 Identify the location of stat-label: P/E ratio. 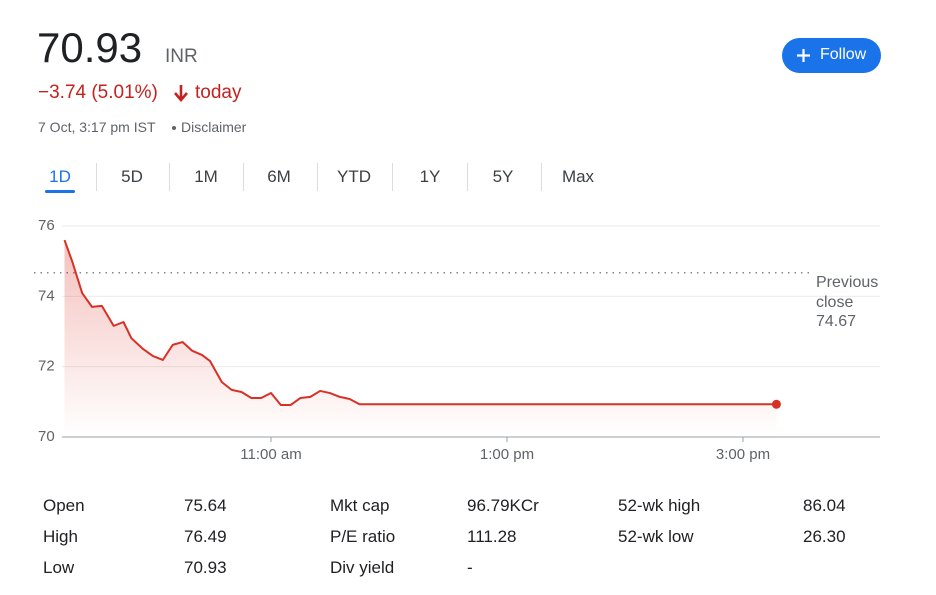
(363, 536).